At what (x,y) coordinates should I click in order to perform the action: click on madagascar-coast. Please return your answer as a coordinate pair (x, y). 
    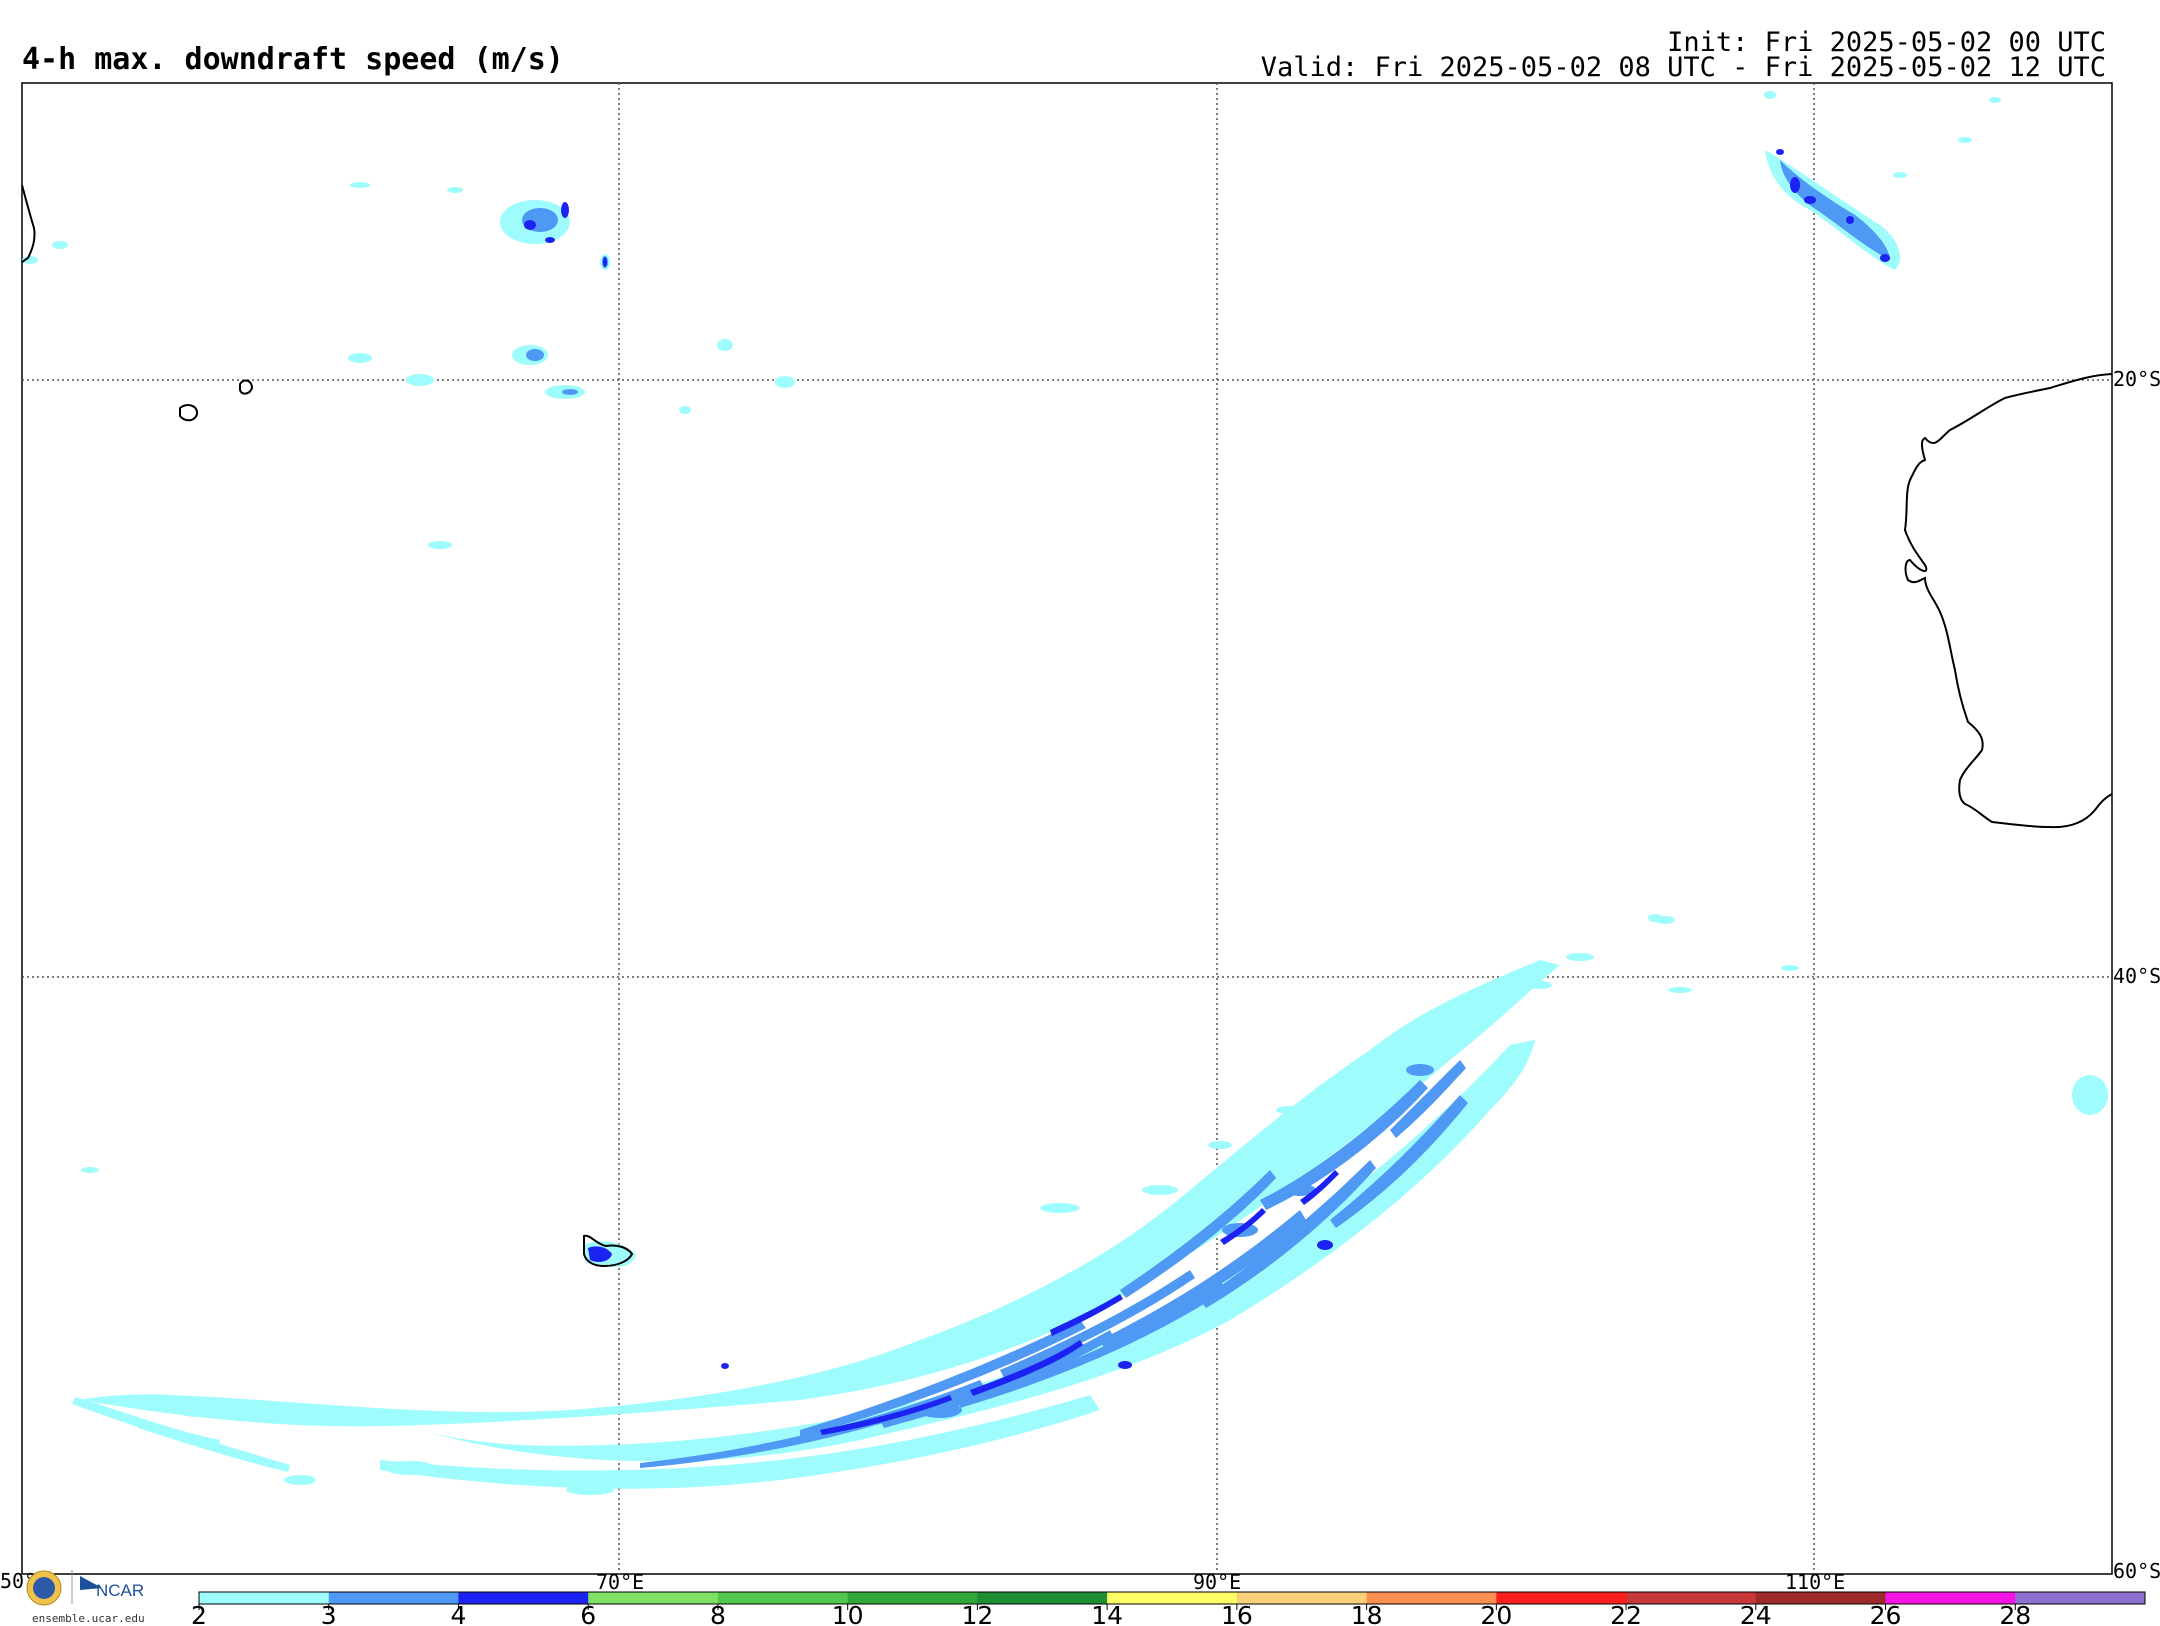
    Looking at the image, I should click on (28, 223).